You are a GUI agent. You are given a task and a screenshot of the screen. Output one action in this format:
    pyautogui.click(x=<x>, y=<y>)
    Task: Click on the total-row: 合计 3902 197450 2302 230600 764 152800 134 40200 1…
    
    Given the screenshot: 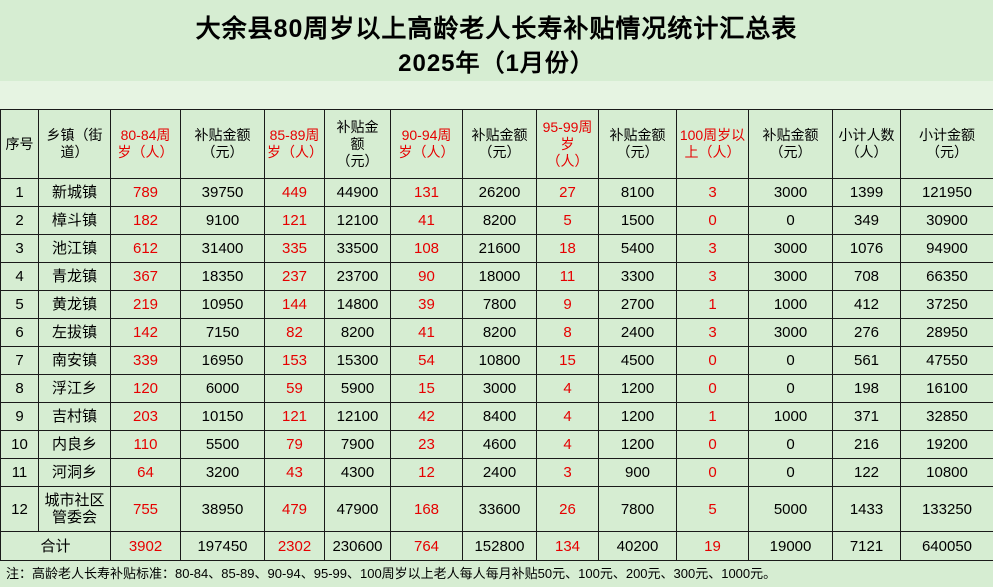 What is the action you would take?
    pyautogui.click(x=496, y=546)
    